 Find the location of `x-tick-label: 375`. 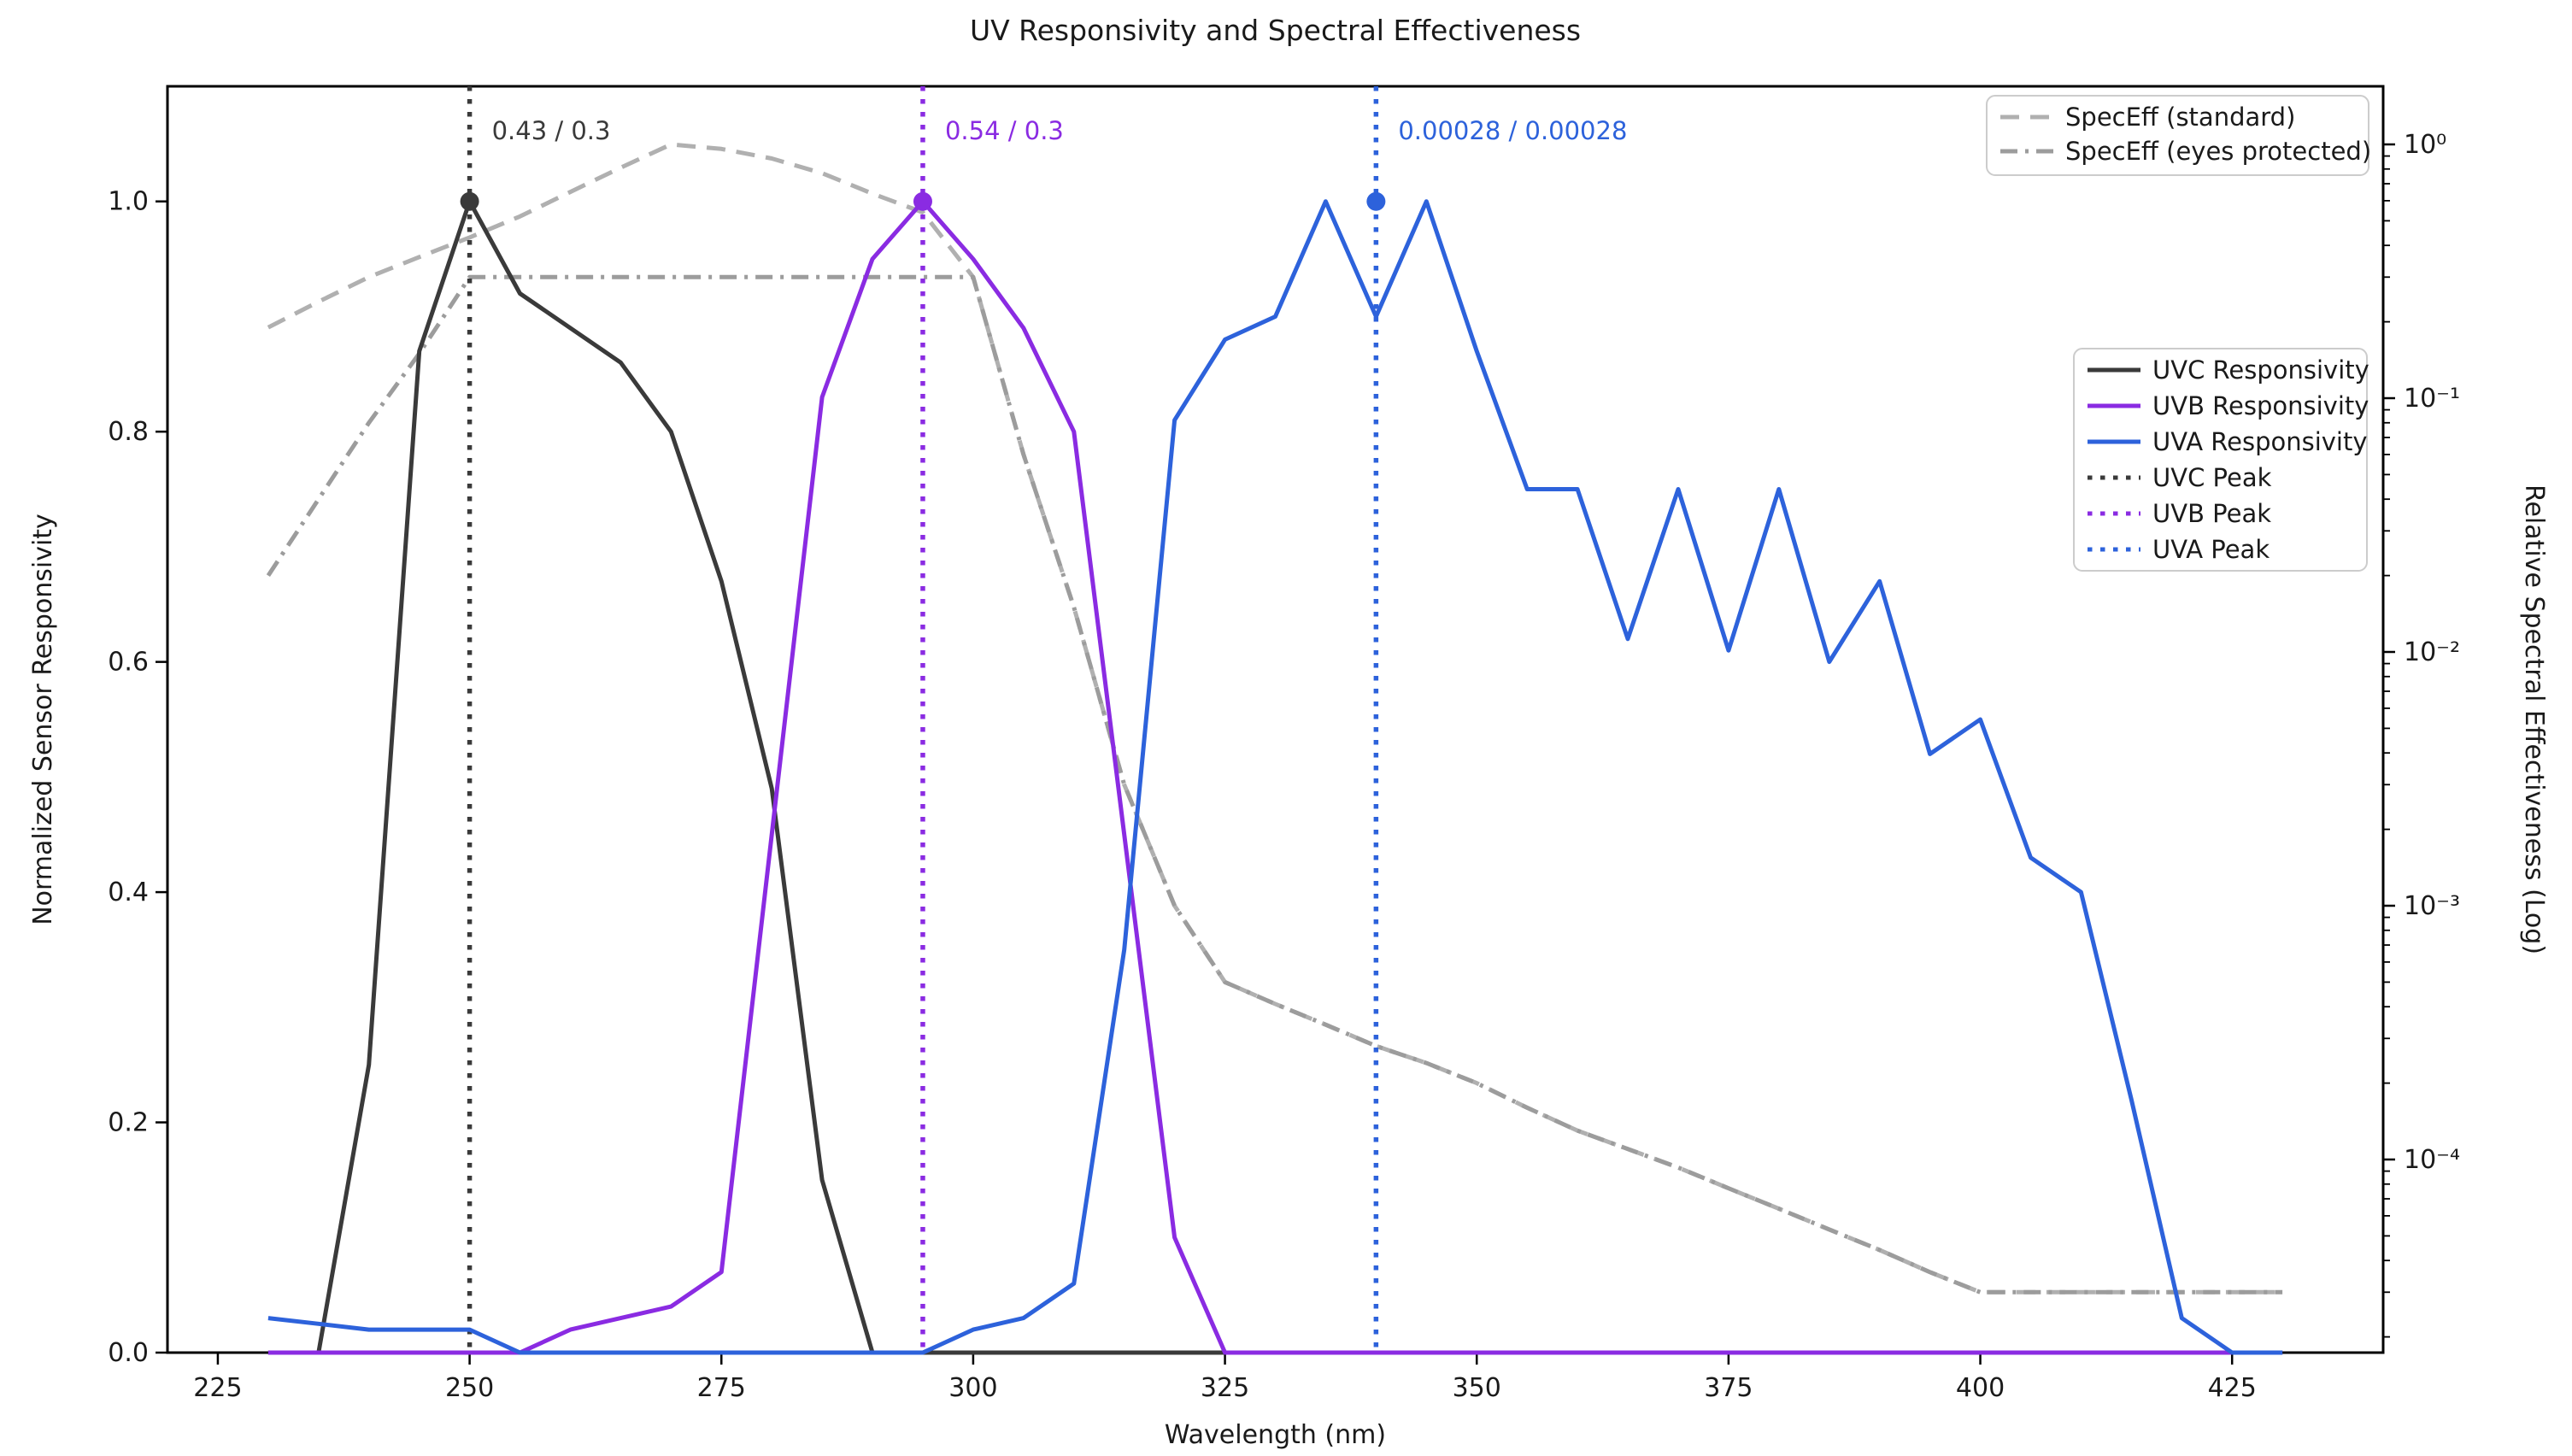

x-tick-label: 375 is located at coordinates (1728, 1388).